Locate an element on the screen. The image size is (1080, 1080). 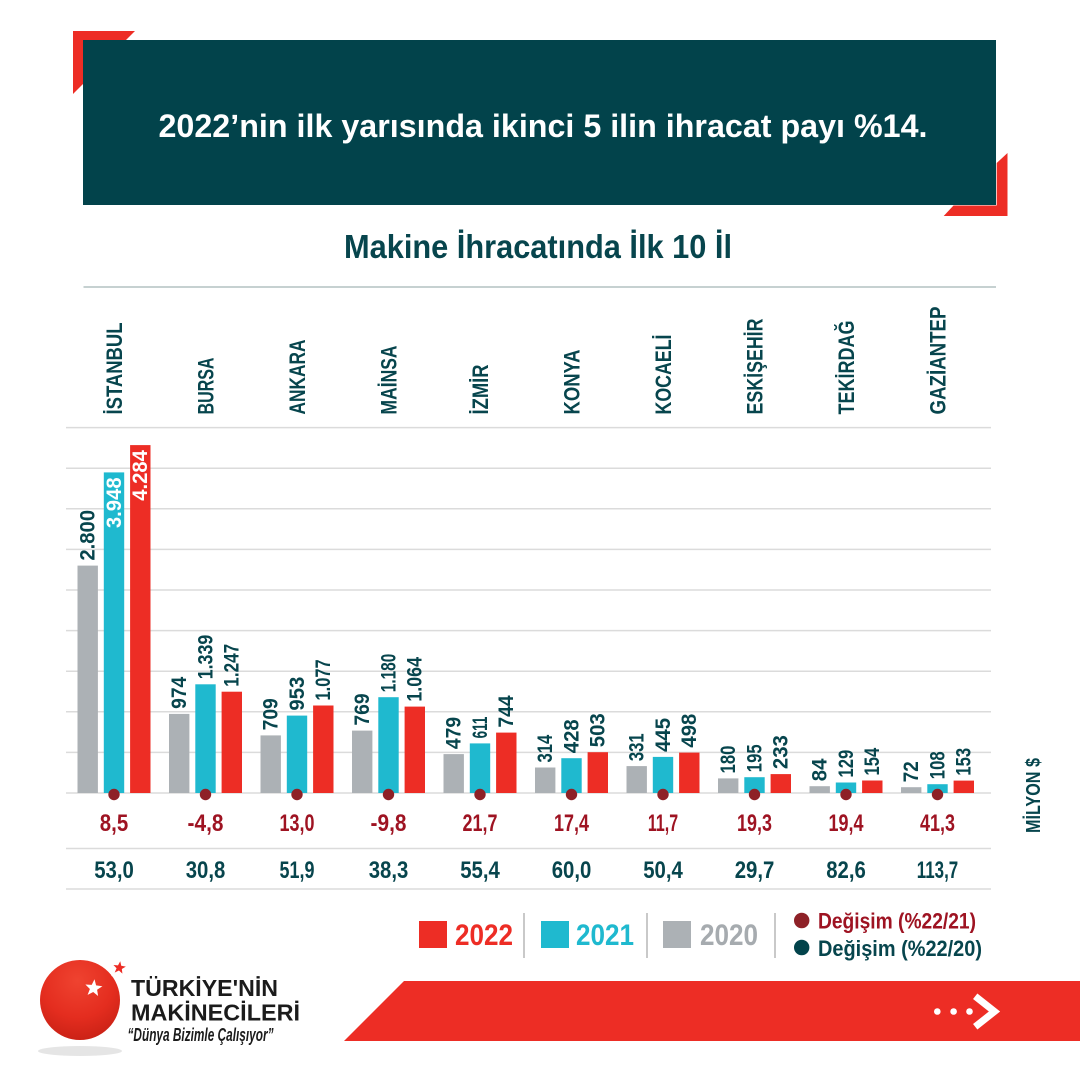
svg-text: 3.948 is located at coordinates (114, 502).